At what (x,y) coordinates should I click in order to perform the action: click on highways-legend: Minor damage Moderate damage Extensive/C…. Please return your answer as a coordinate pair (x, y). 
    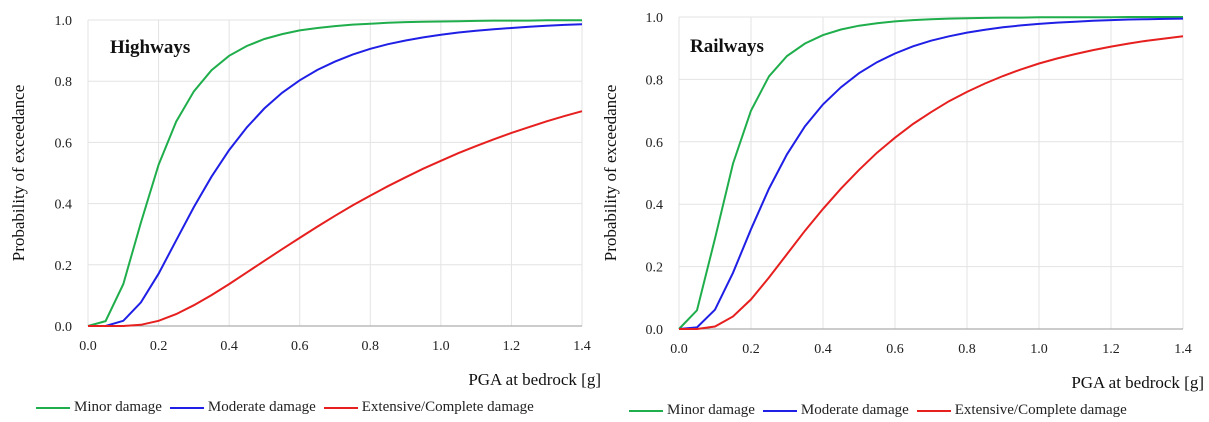
    Looking at the image, I should click on (289, 407).